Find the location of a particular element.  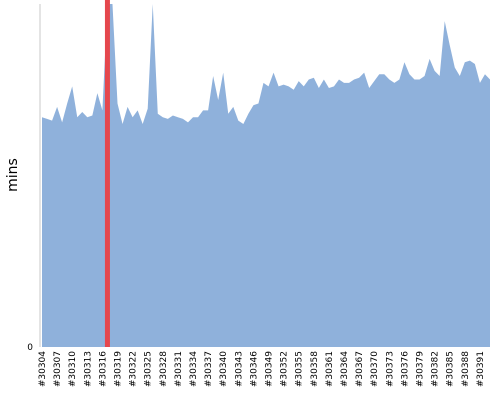

x-tick-label: #30379 is located at coordinates (421, 369).